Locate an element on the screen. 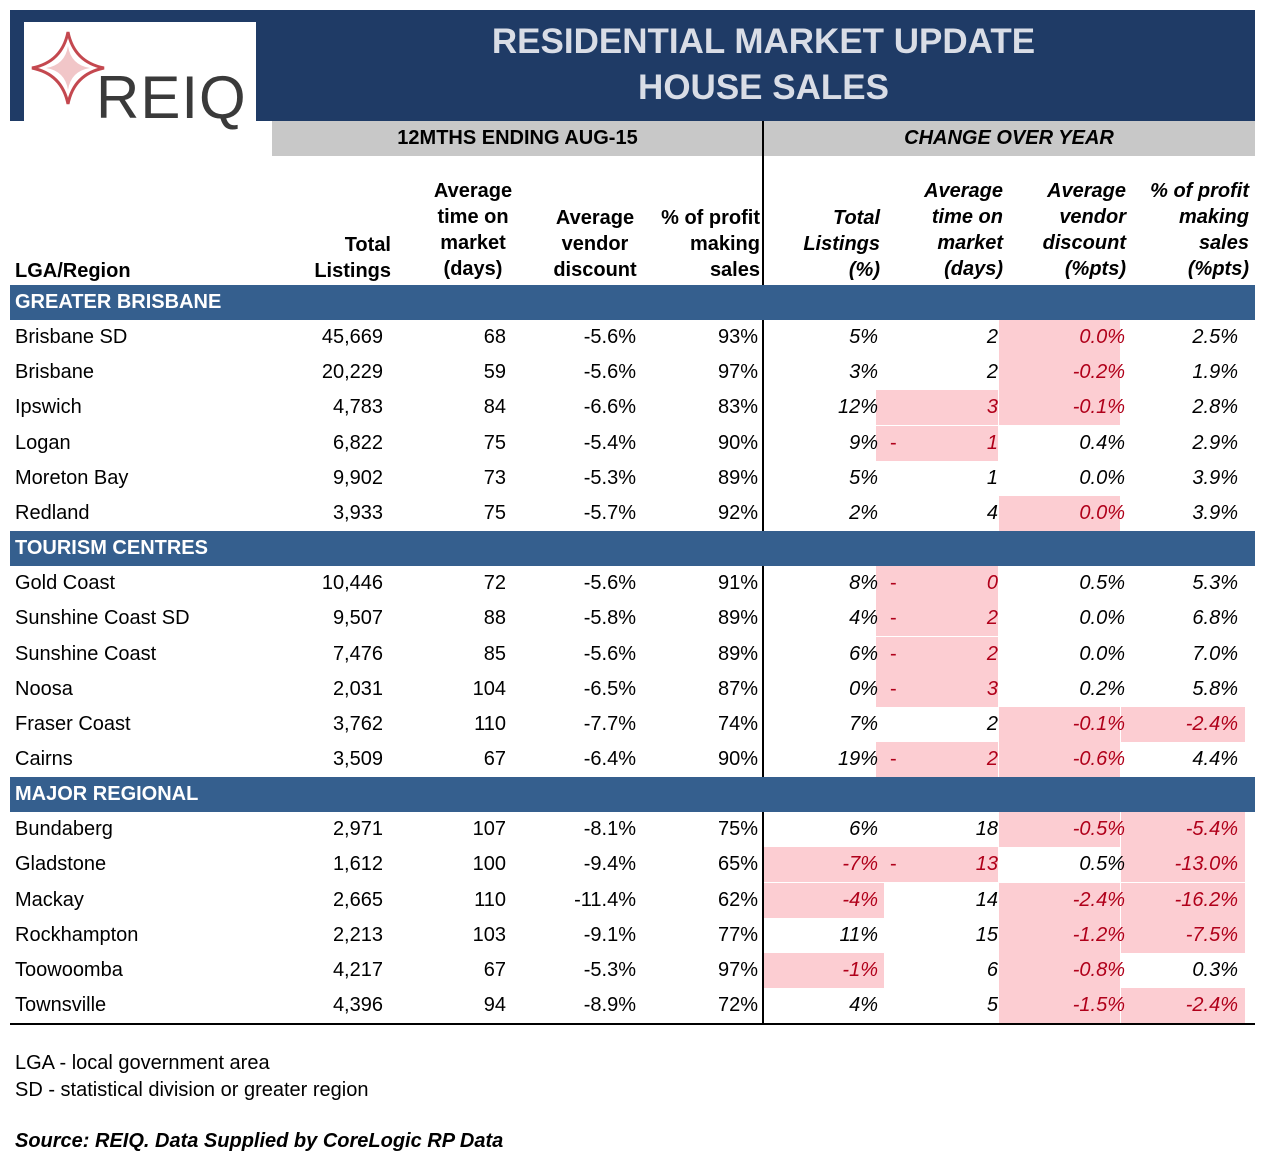 This screenshot has width=1268, height=1176. cell-c-discount: -0.5% is located at coordinates (1098, 829).